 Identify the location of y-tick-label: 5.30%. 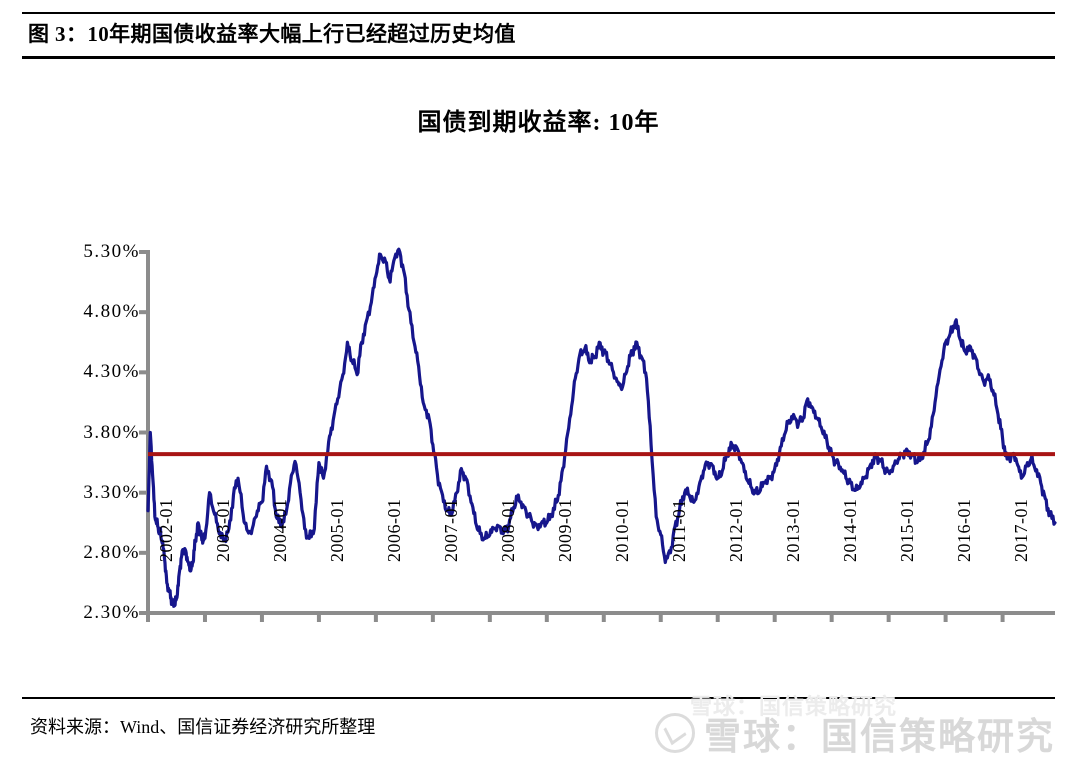
(111, 251).